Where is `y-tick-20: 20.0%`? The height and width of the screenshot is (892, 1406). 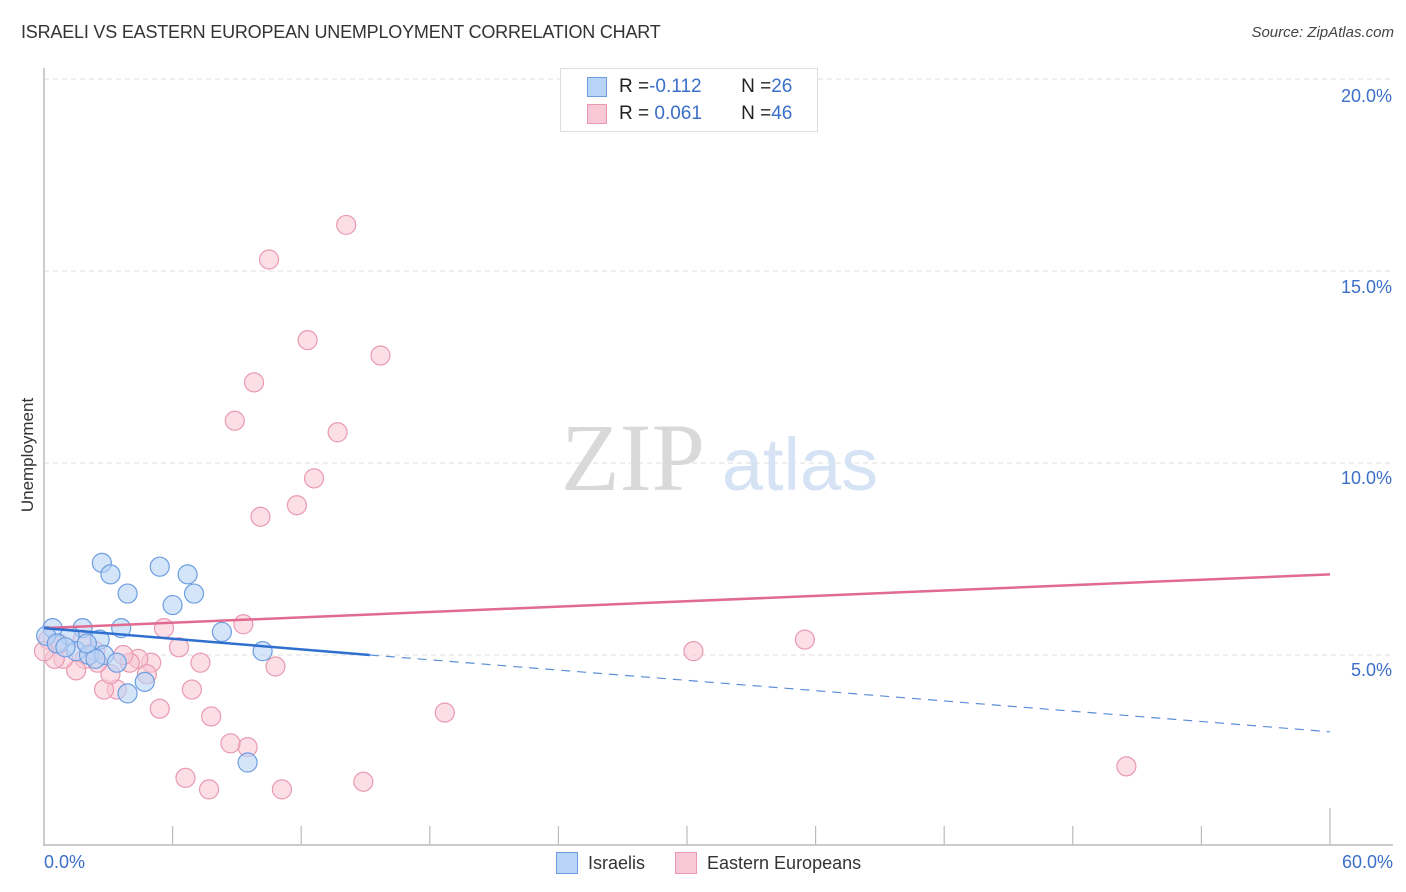
y-tick-20: 20.0% is located at coordinates (1366, 96).